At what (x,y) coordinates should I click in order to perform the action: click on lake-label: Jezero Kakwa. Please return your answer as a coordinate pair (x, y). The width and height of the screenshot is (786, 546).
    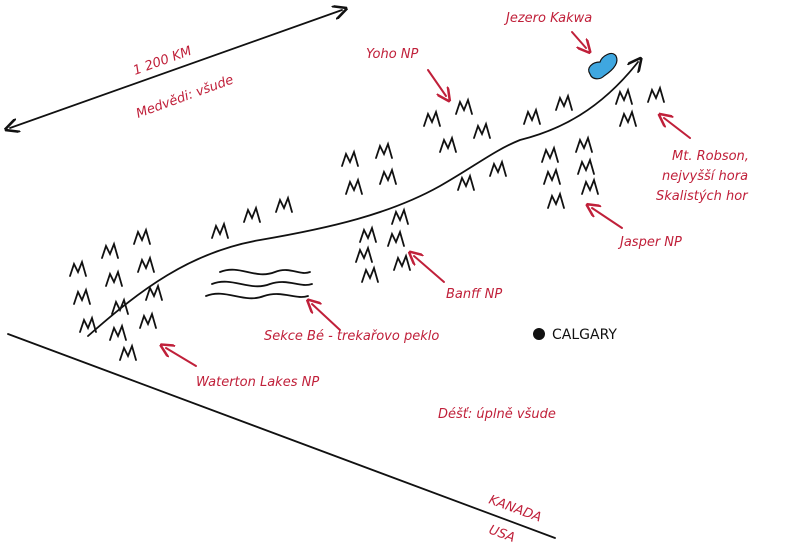
    Looking at the image, I should click on (547, 18).